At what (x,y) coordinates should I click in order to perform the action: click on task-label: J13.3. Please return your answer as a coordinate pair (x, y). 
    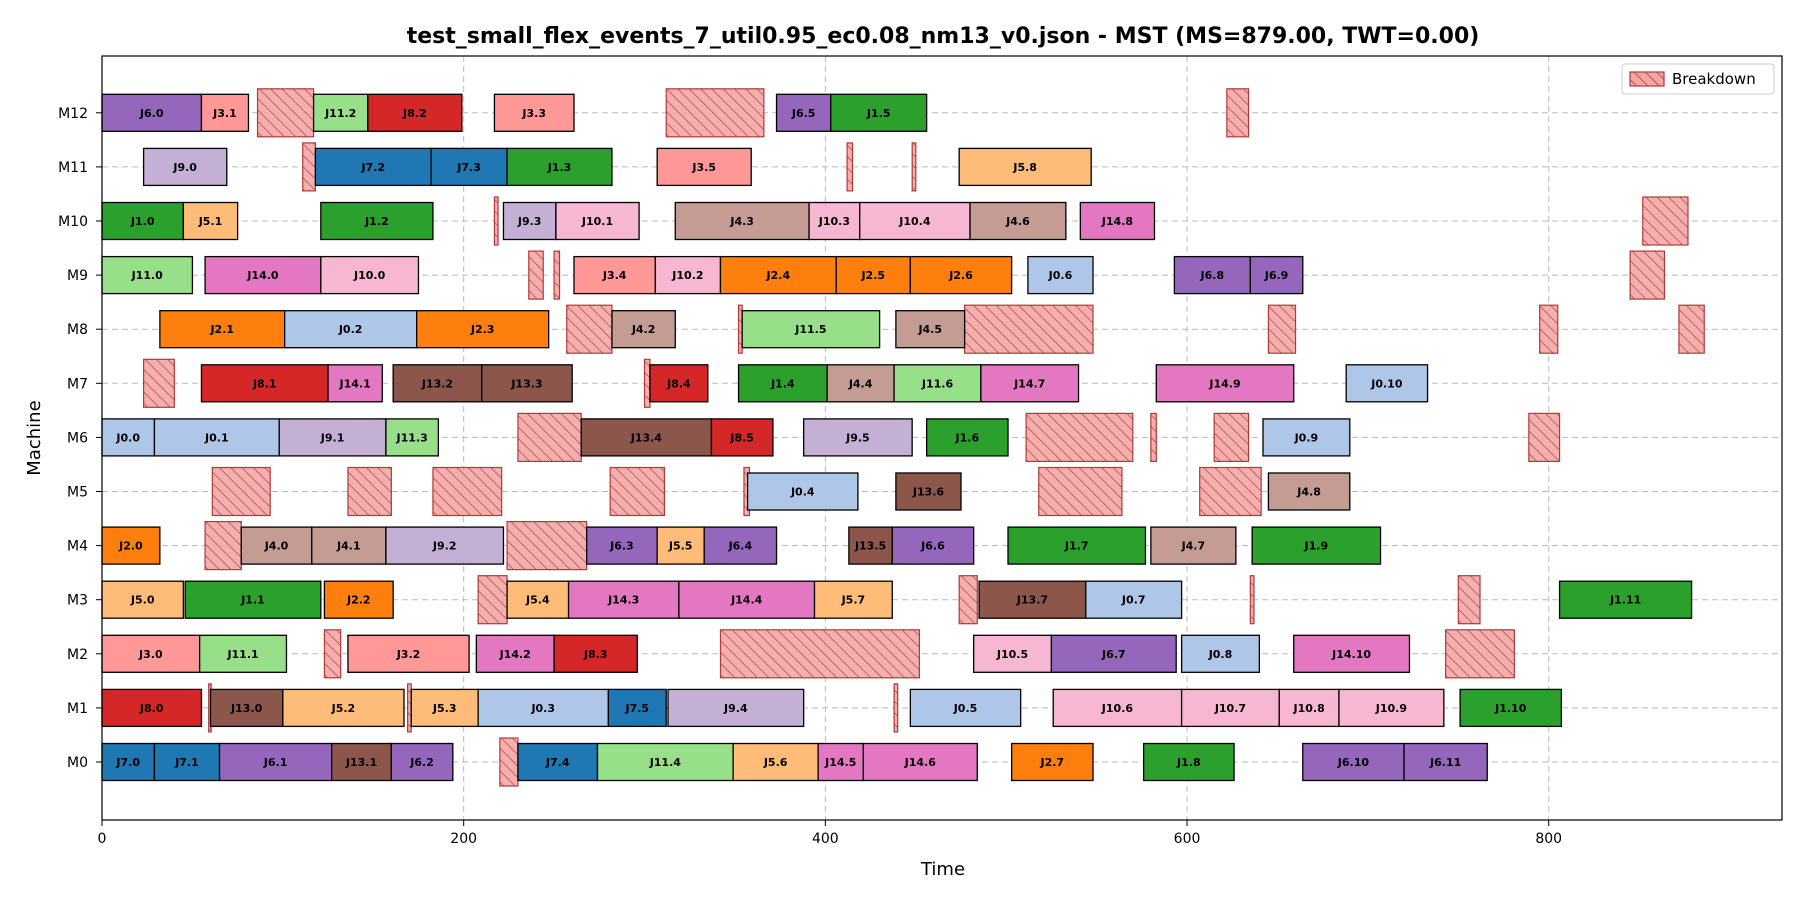
    Looking at the image, I should click on (526, 383).